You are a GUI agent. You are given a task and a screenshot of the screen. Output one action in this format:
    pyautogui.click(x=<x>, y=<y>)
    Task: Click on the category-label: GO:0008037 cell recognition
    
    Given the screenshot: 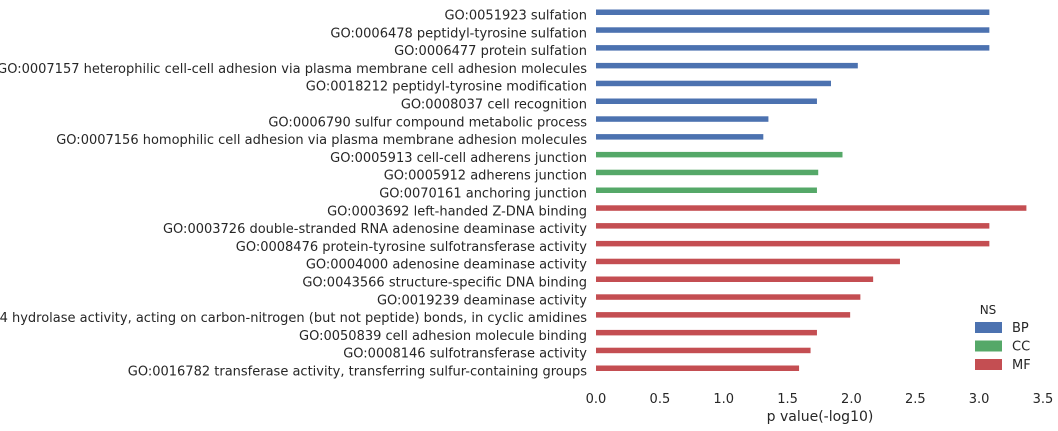 What is the action you would take?
    pyautogui.click(x=494, y=105)
    